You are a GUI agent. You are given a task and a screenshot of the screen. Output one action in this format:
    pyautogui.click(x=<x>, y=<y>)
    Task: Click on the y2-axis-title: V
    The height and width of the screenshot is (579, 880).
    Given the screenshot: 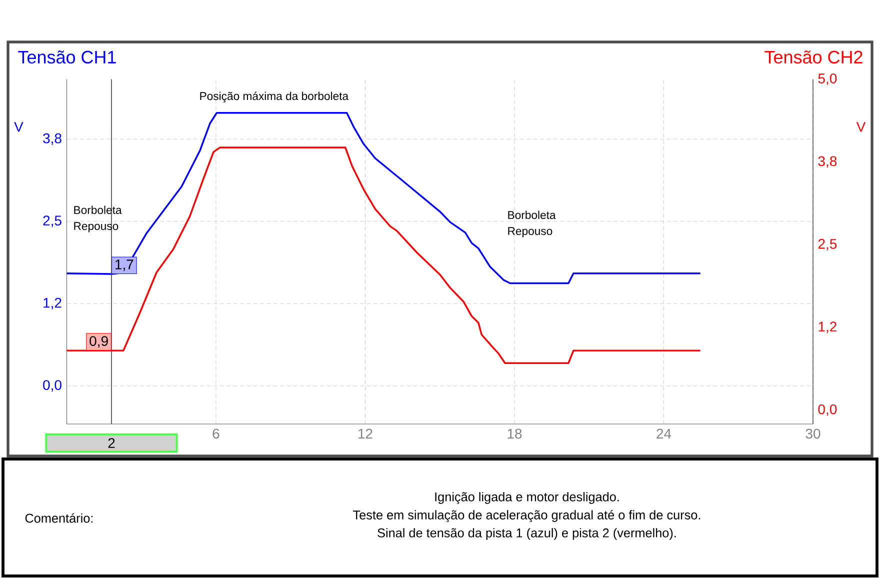 What is the action you would take?
    pyautogui.click(x=861, y=127)
    